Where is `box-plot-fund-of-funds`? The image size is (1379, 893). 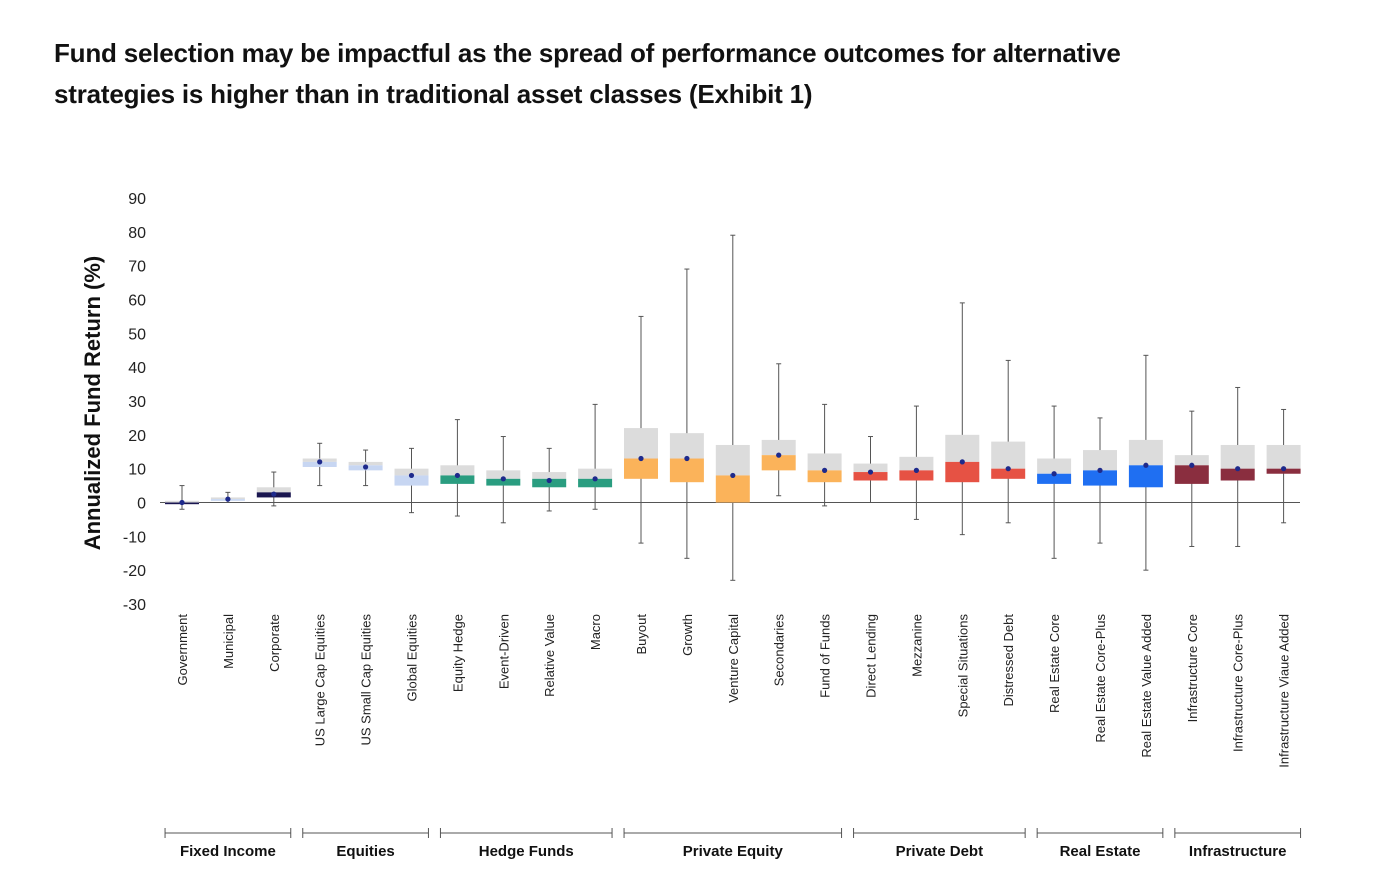 box-plot-fund-of-funds is located at coordinates (824, 455).